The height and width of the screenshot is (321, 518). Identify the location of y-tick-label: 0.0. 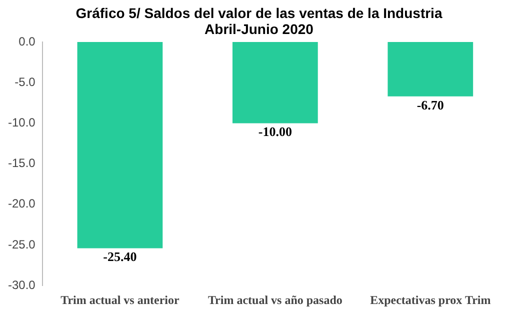
(27, 41).